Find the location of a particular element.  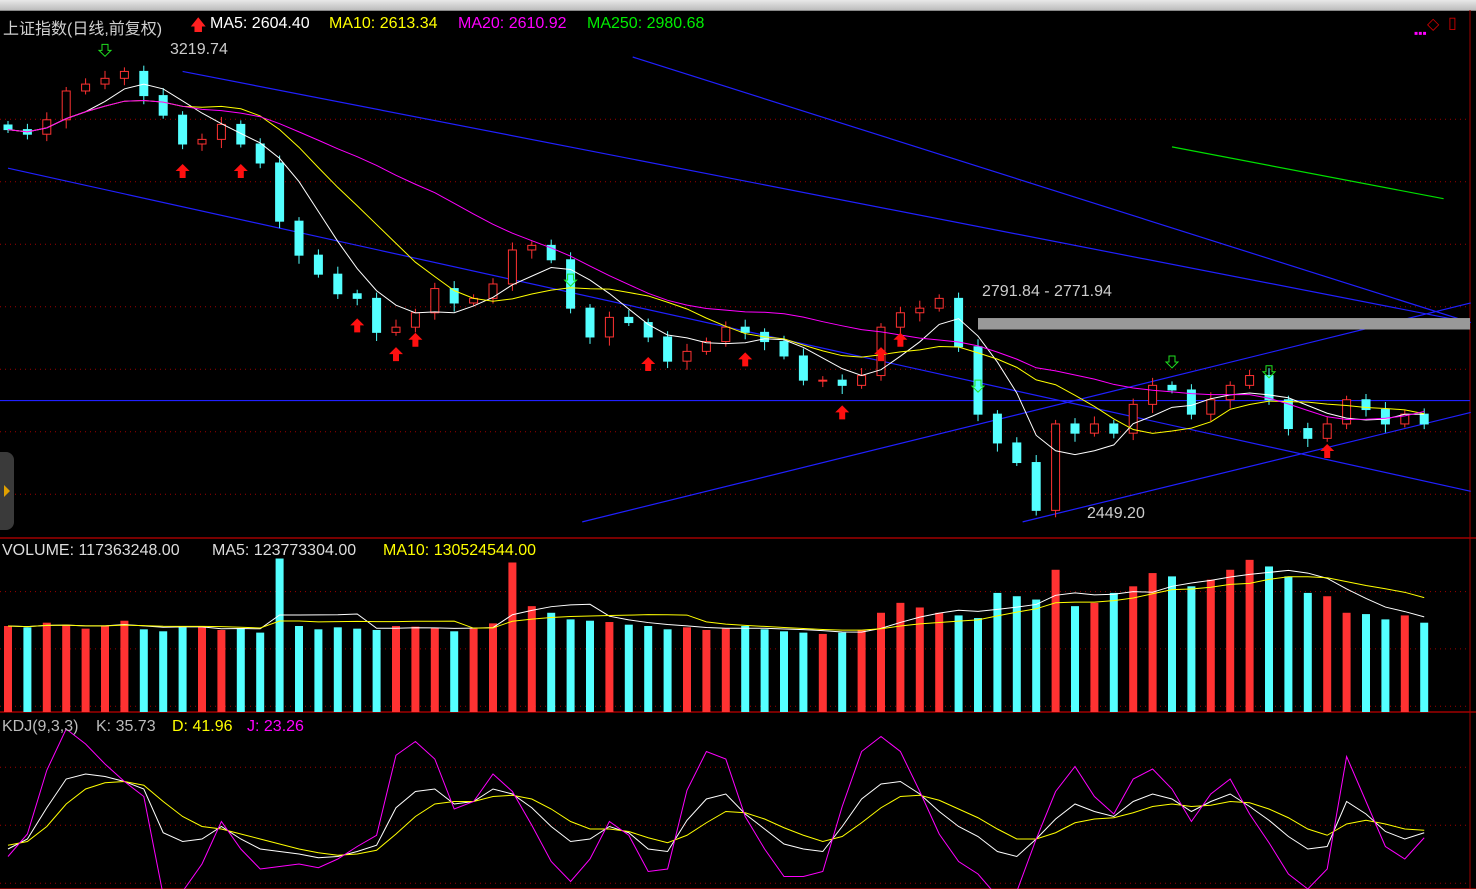

kdj-j-label: J: 23.26 is located at coordinates (275, 726).